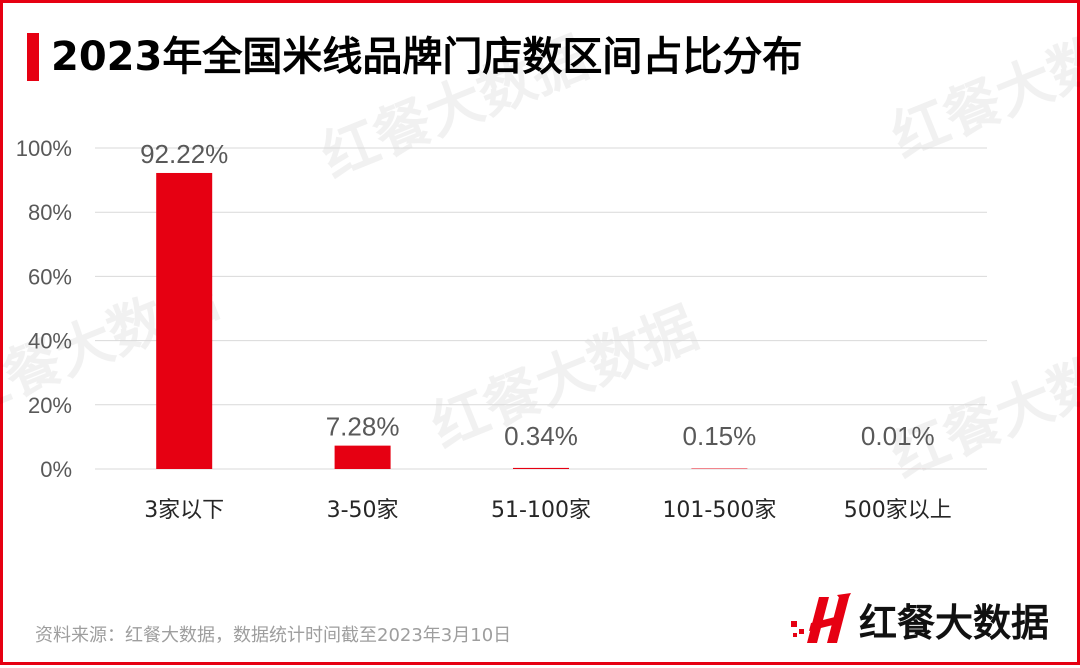 The image size is (1080, 668). I want to click on brand-logo: 红餐大数据, so click(919, 619).